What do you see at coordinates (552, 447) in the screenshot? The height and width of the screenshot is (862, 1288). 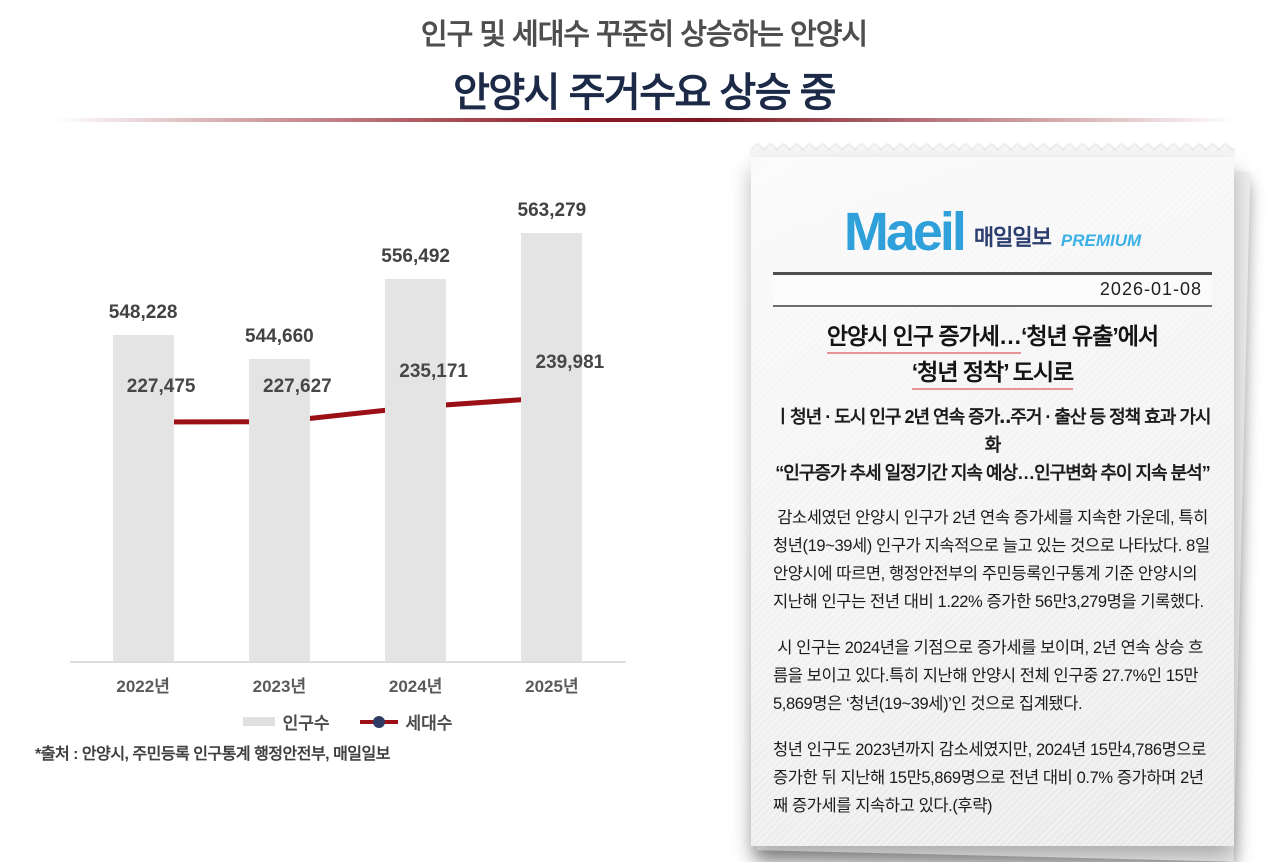 I see `population-bar-2025년` at bounding box center [552, 447].